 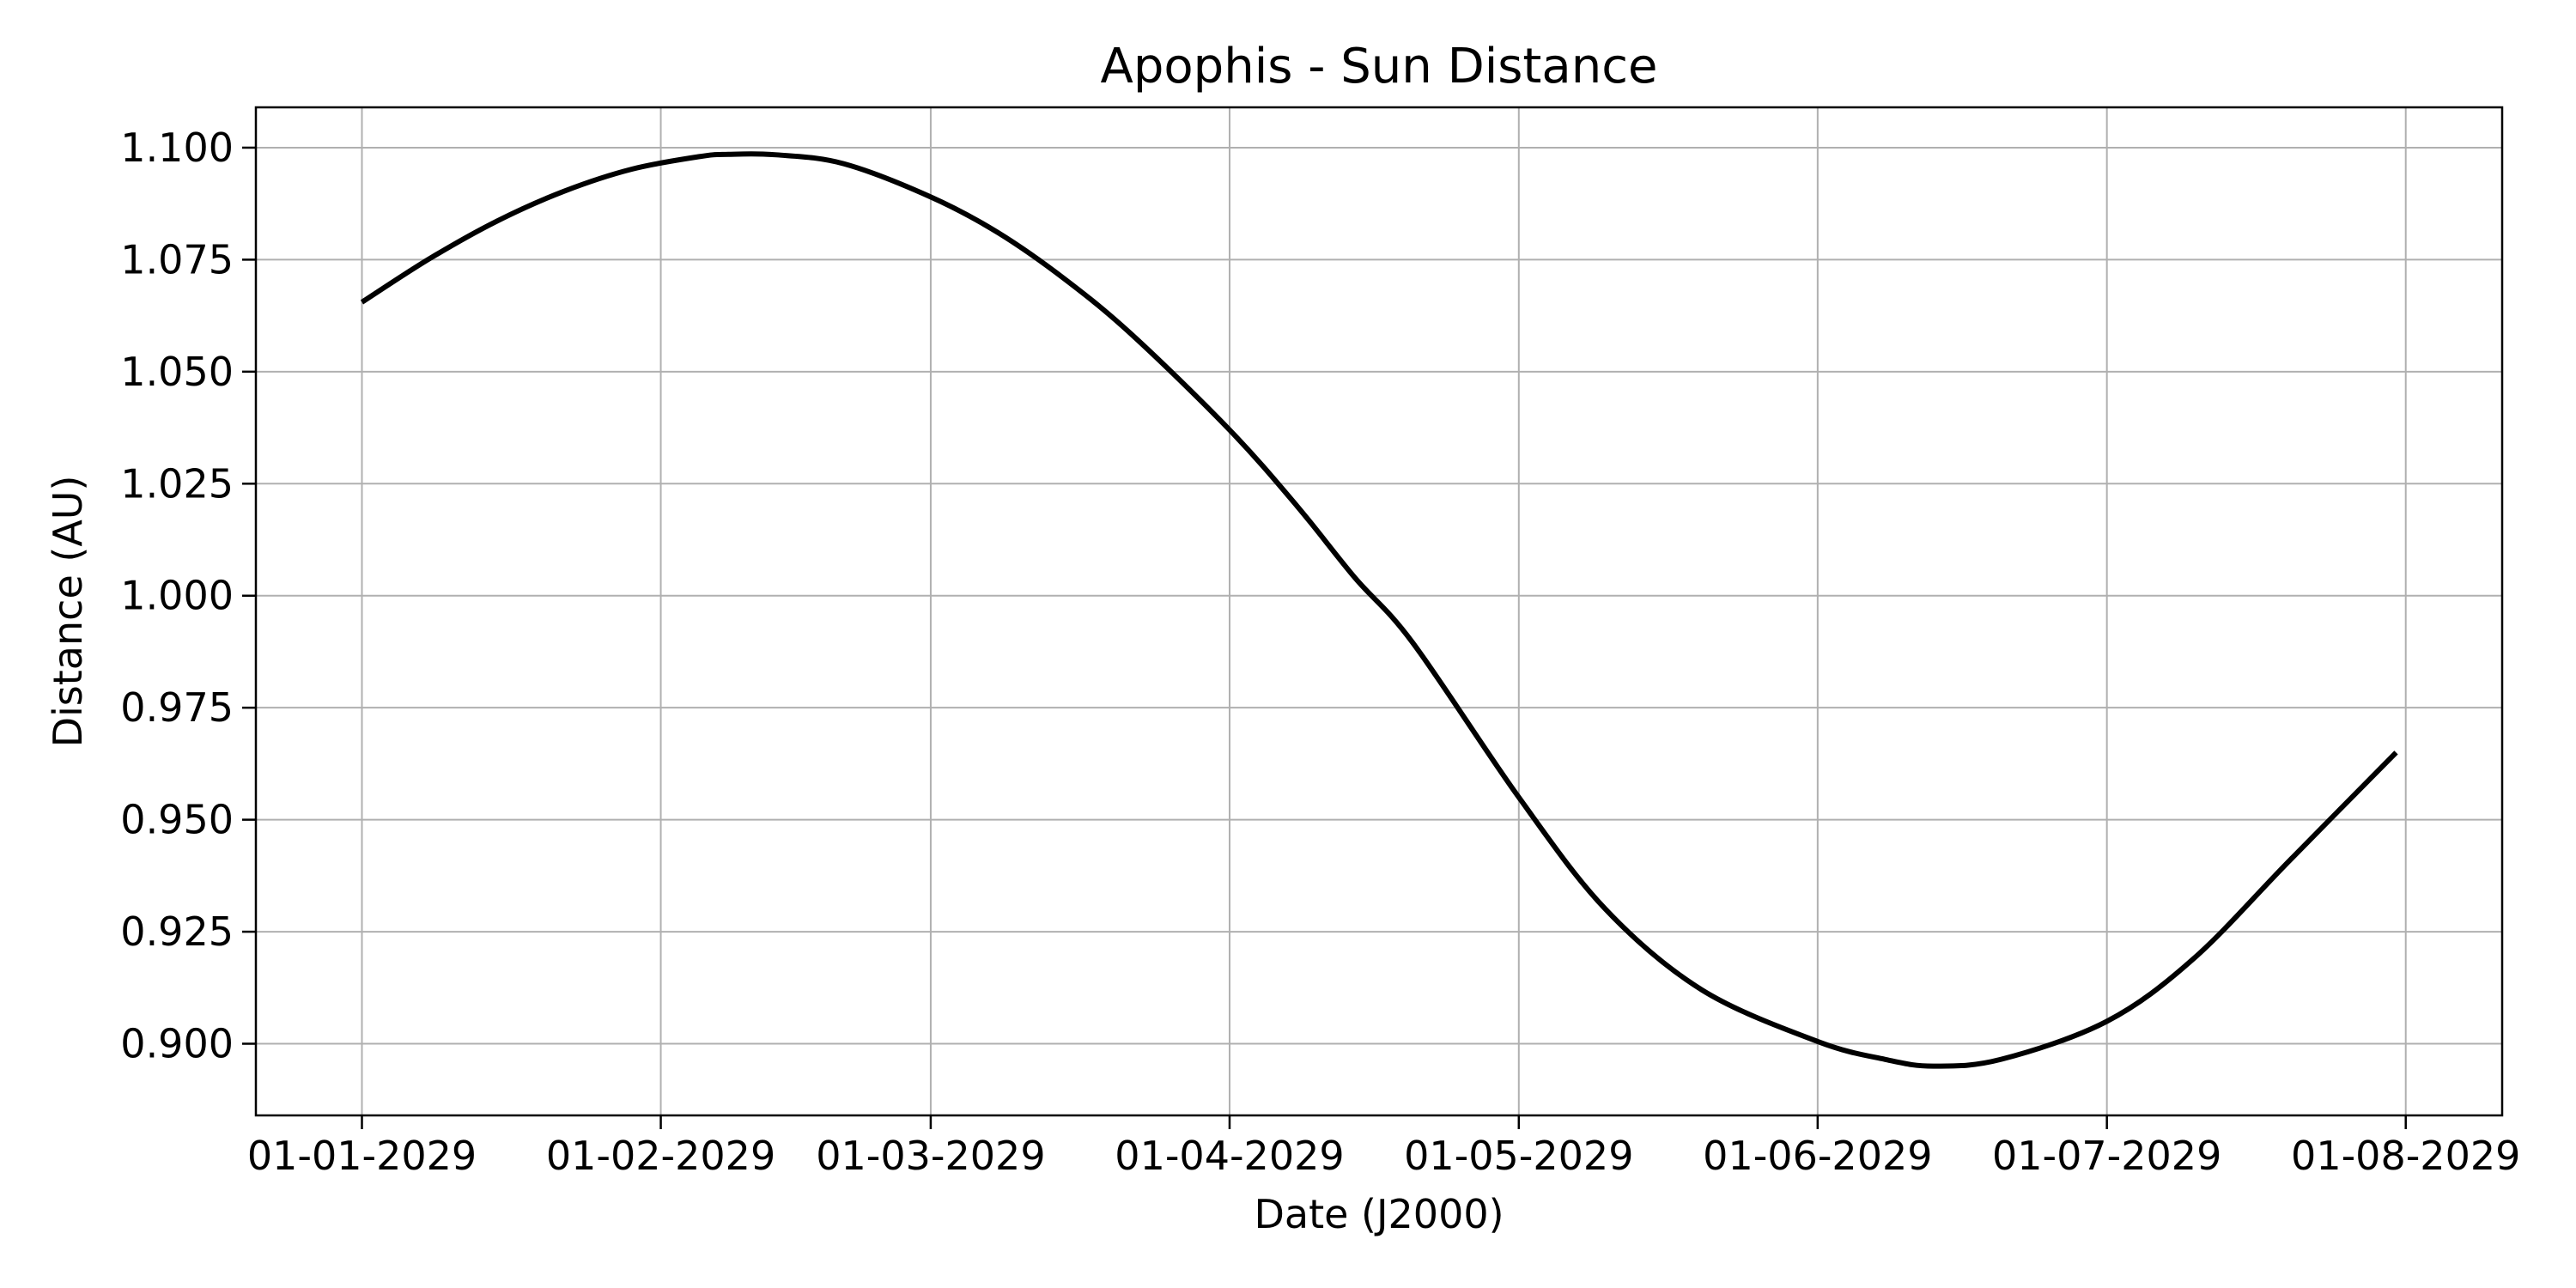 What do you see at coordinates (1518, 1156) in the screenshot?
I see `x-tick-label: 01-05-2029` at bounding box center [1518, 1156].